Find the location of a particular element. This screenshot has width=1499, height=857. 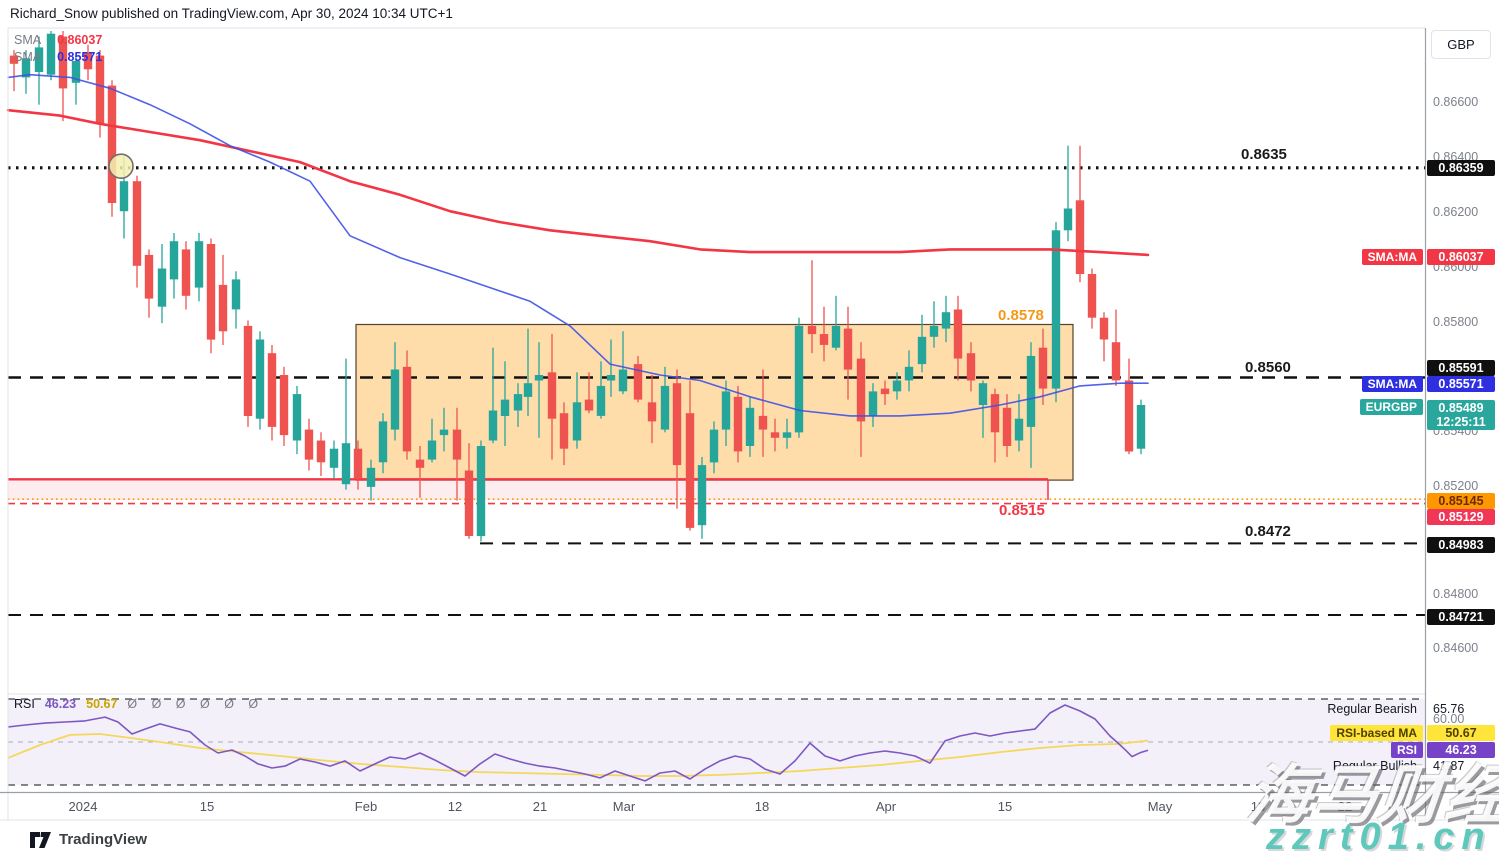

price-axis-label: 0.85145 is located at coordinates (1461, 501).